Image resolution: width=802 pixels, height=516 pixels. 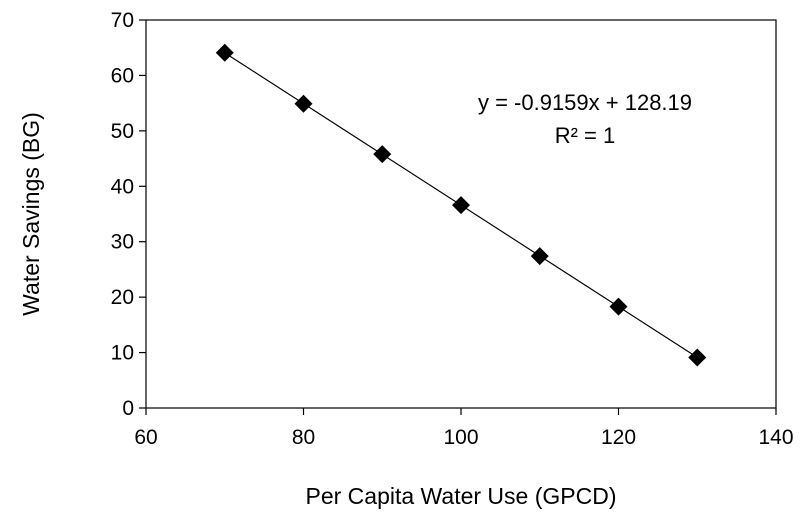 What do you see at coordinates (122, 186) in the screenshot?
I see `y-tick-label: 40` at bounding box center [122, 186].